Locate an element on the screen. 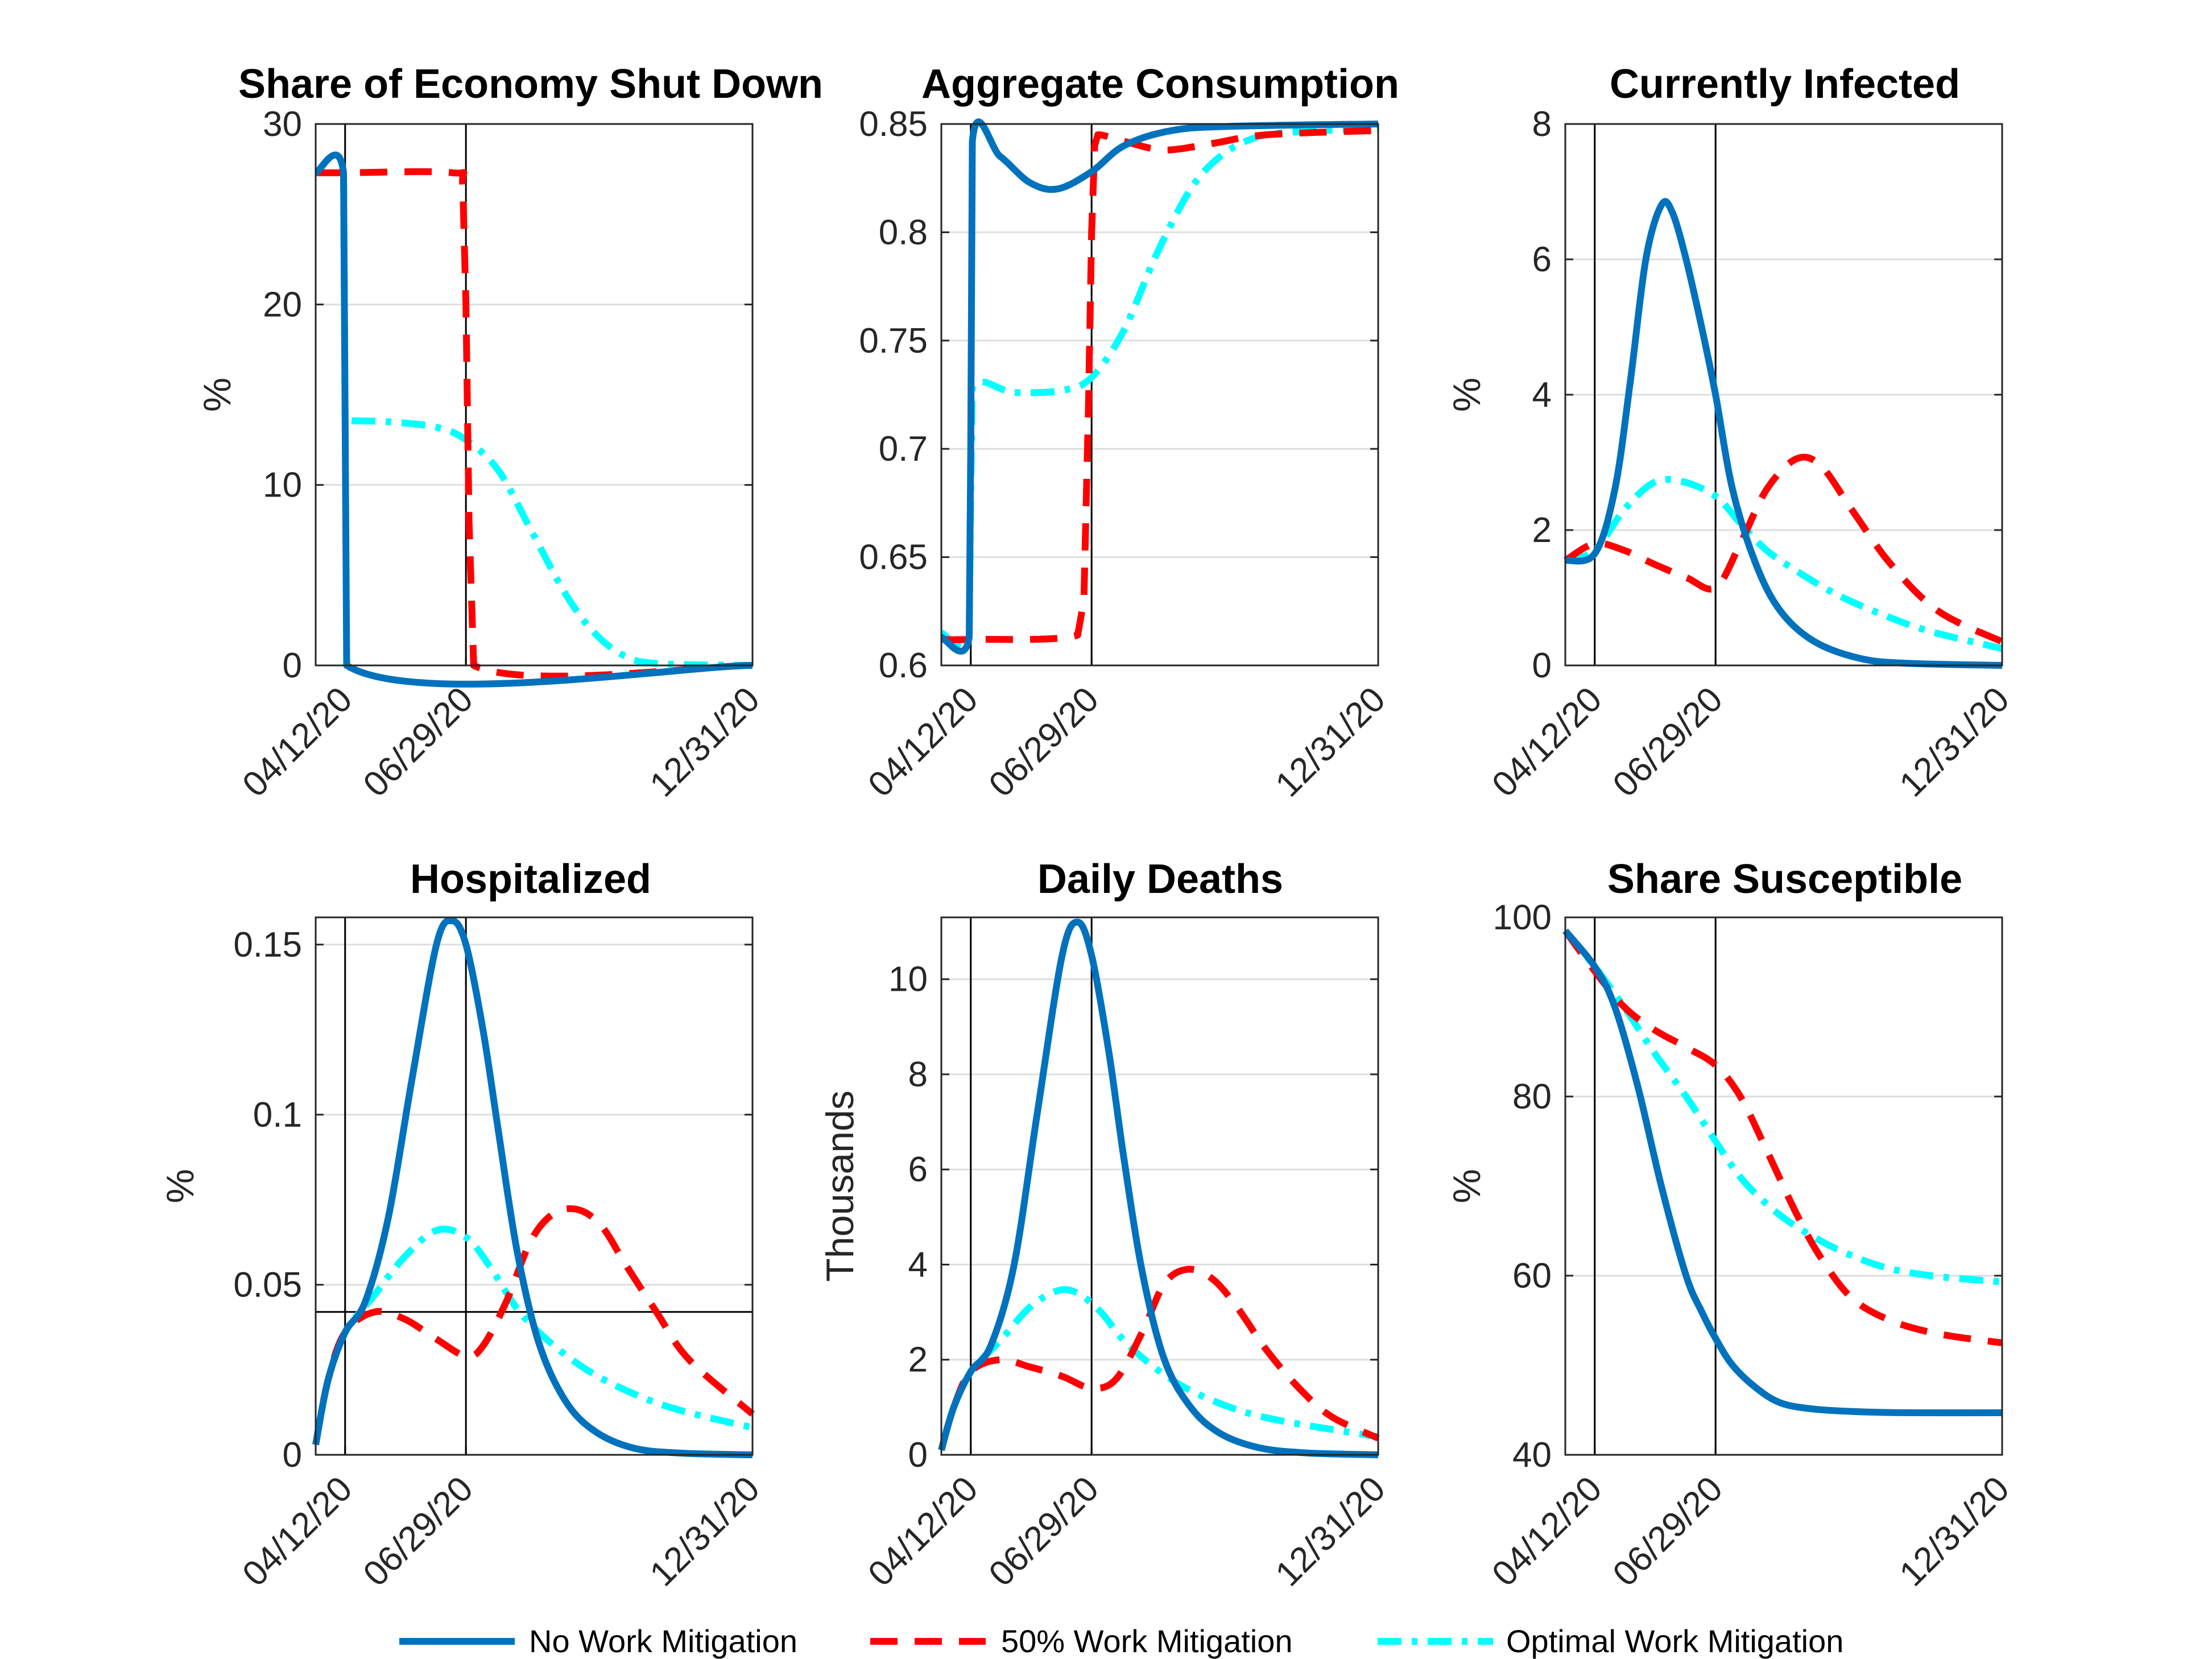 The width and height of the screenshot is (2212, 1659). chart-title: Share Susceptible is located at coordinates (1784, 880).